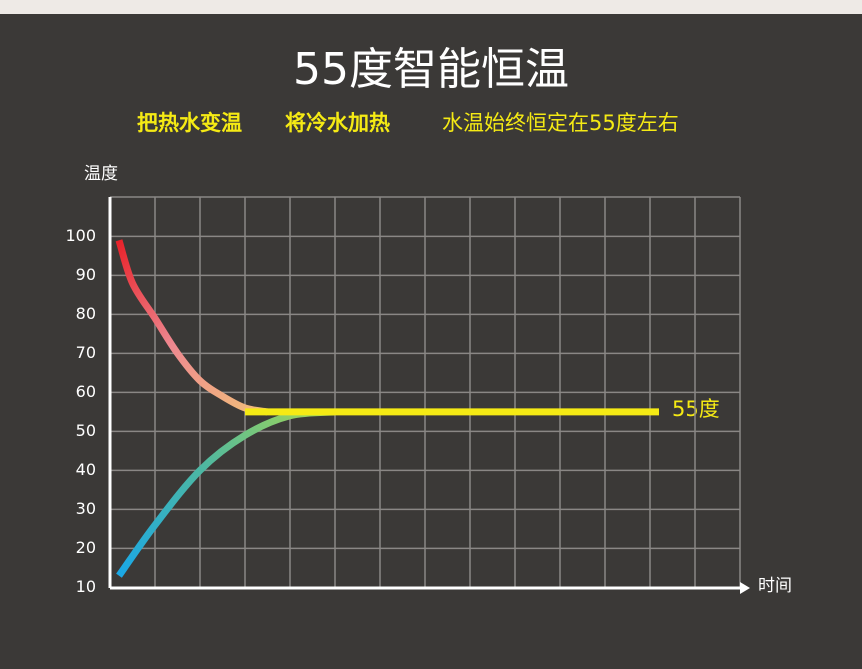  What do you see at coordinates (86, 586) in the screenshot?
I see `y-tick-label: 10` at bounding box center [86, 586].